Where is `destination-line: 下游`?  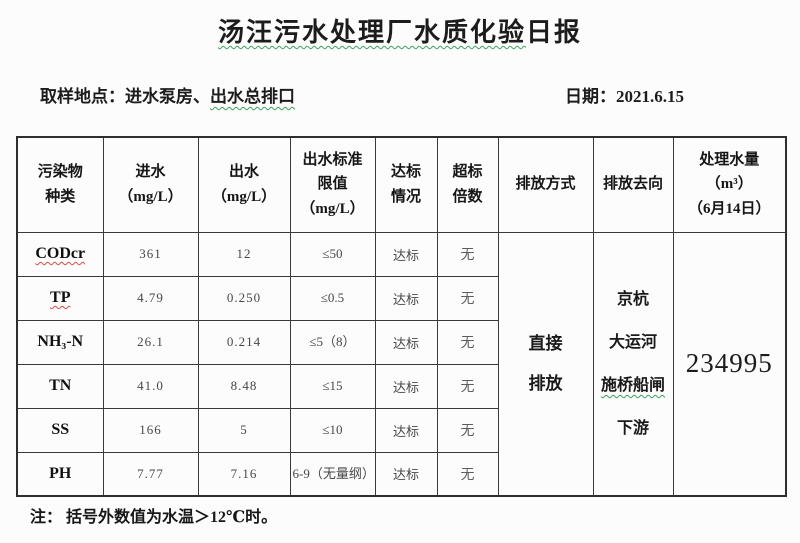
destination-line: 下游 is located at coordinates (632, 428).